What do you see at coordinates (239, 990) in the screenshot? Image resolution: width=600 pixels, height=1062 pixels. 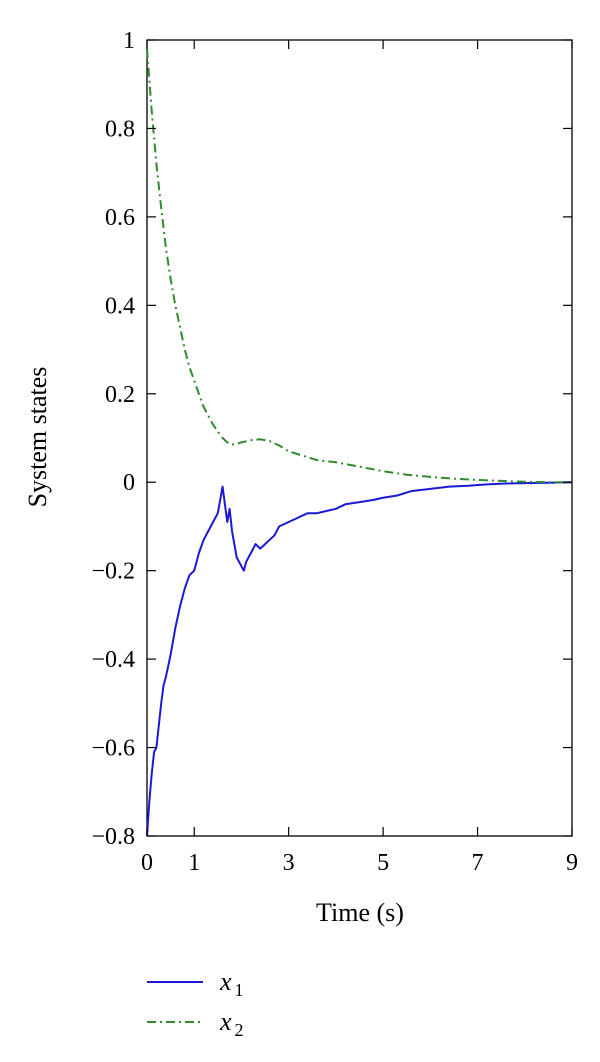 I see `legend-subscript: 1` at bounding box center [239, 990].